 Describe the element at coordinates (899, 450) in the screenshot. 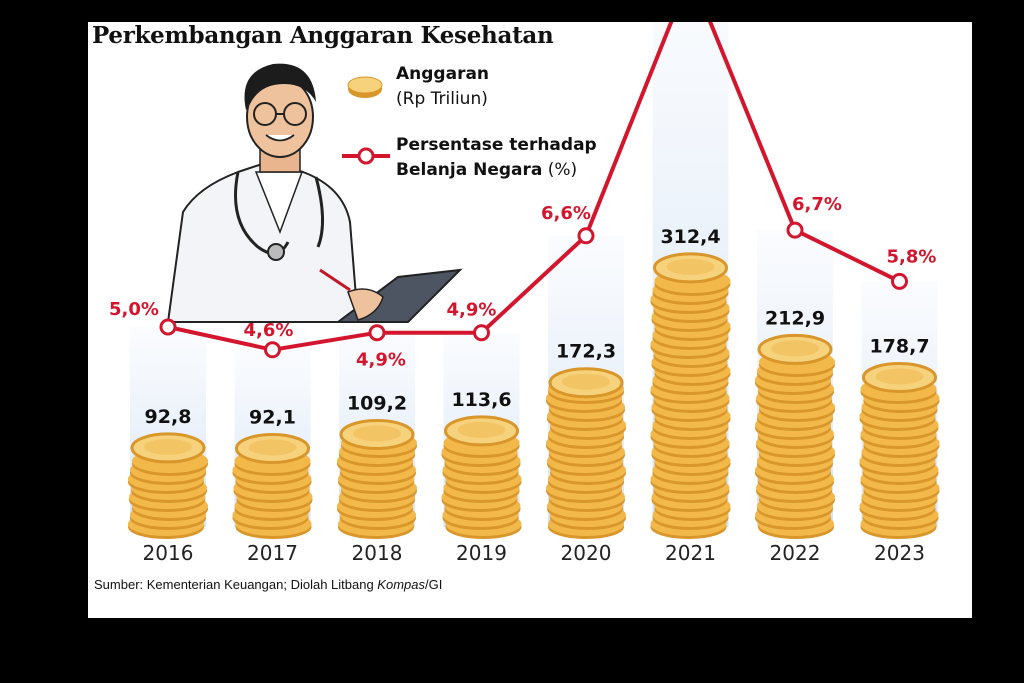

I see `coin-stack-2023` at that location.